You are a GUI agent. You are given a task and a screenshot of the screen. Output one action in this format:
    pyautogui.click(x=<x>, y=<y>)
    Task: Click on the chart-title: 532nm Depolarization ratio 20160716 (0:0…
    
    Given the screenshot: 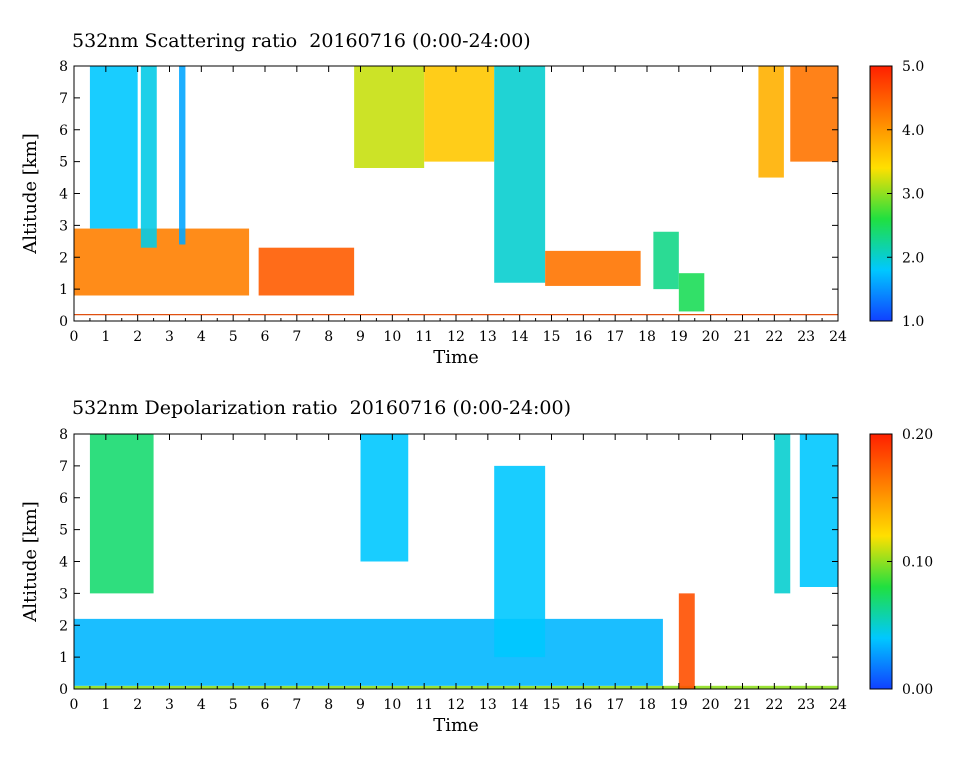 What is the action you would take?
    pyautogui.click(x=322, y=408)
    